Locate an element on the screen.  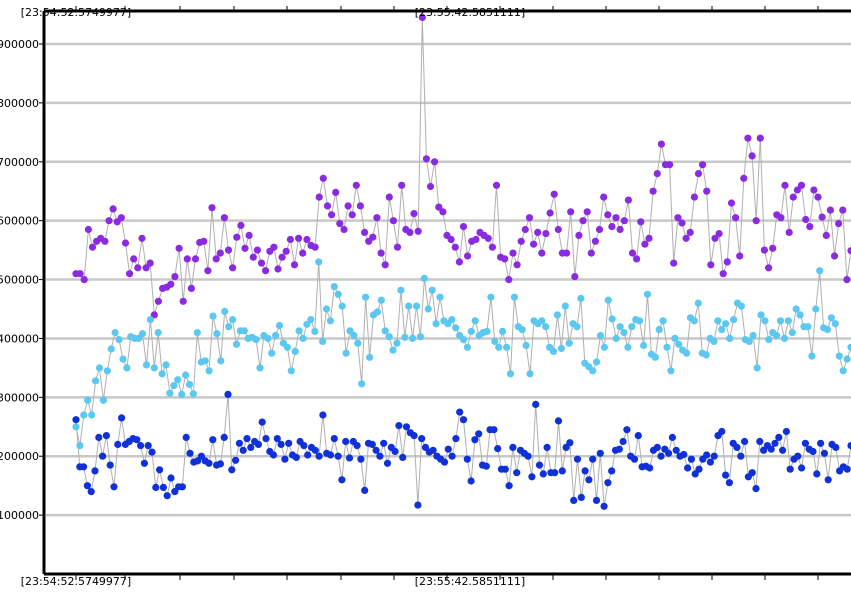
y-tick-label: 900000 is located at coordinates (19, 44).